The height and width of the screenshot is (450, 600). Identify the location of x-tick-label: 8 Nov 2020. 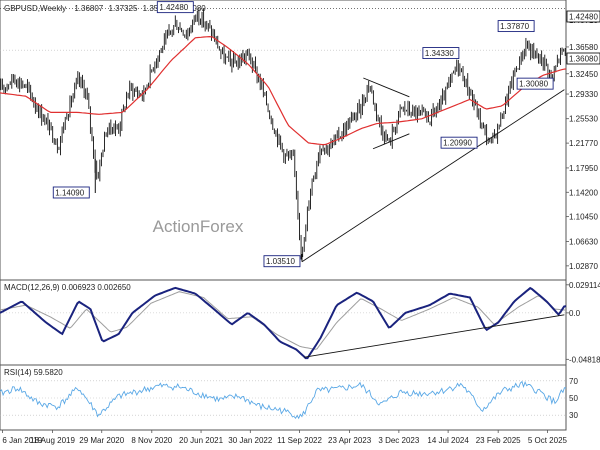
(151, 440).